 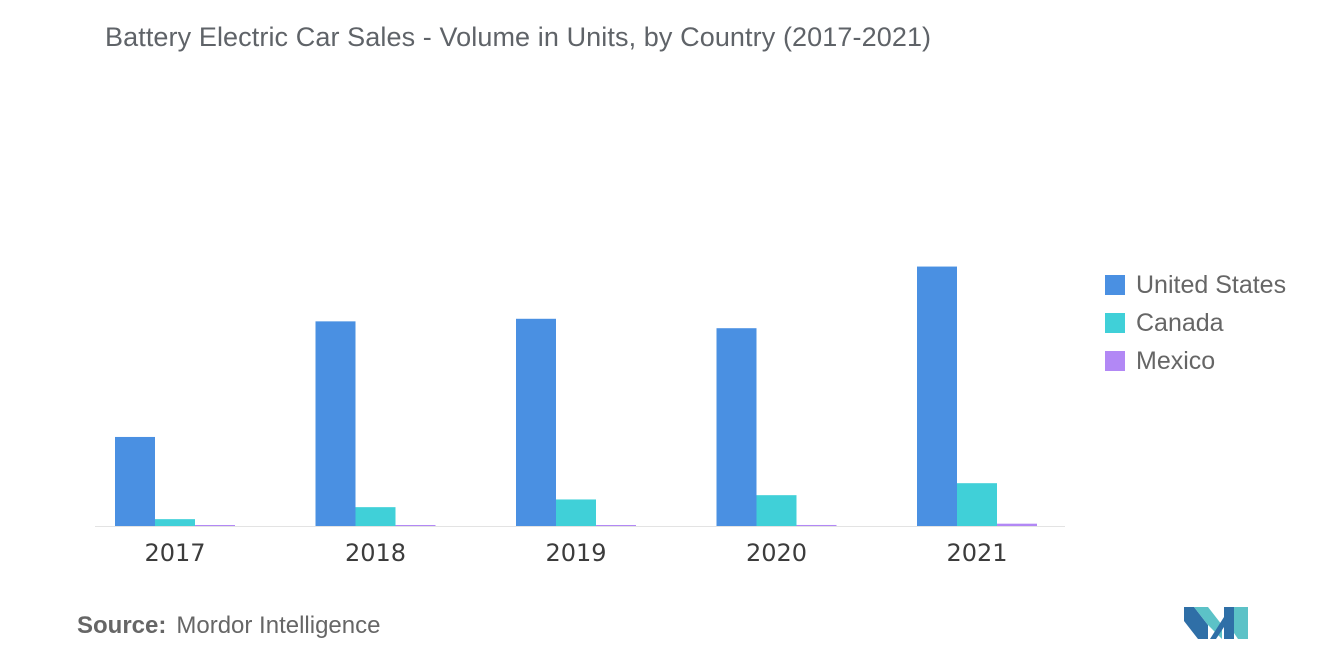 What do you see at coordinates (175, 522) in the screenshot?
I see `bar-canada-2017` at bounding box center [175, 522].